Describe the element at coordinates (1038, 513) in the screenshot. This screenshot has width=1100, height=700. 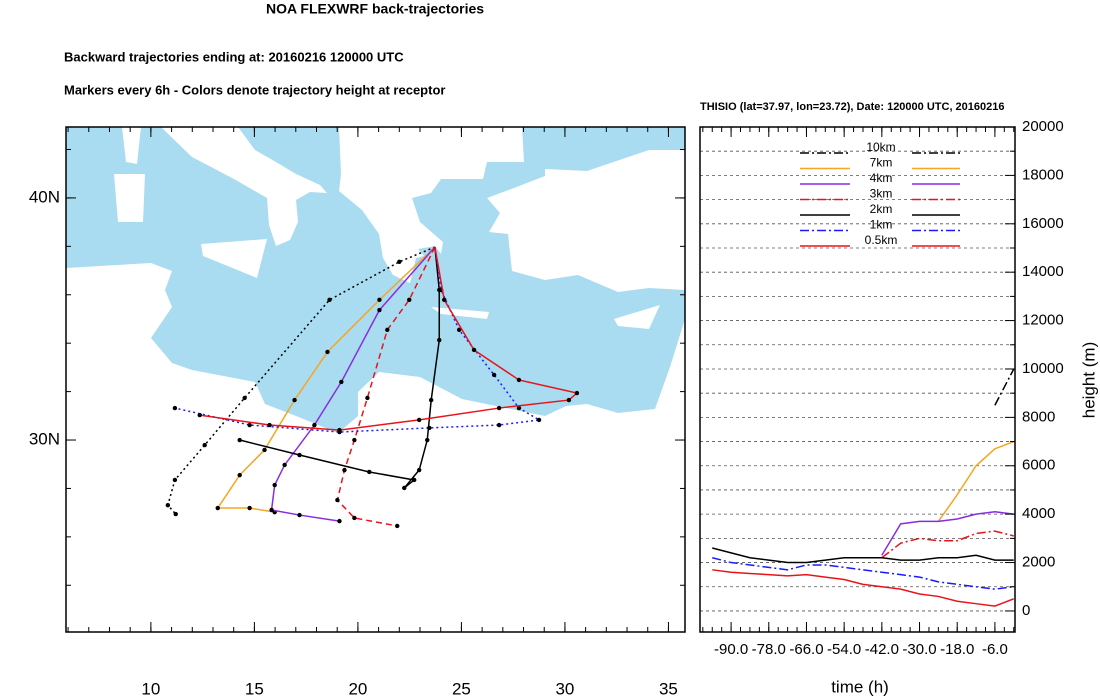
I see `y-tick-label: 4000` at that location.